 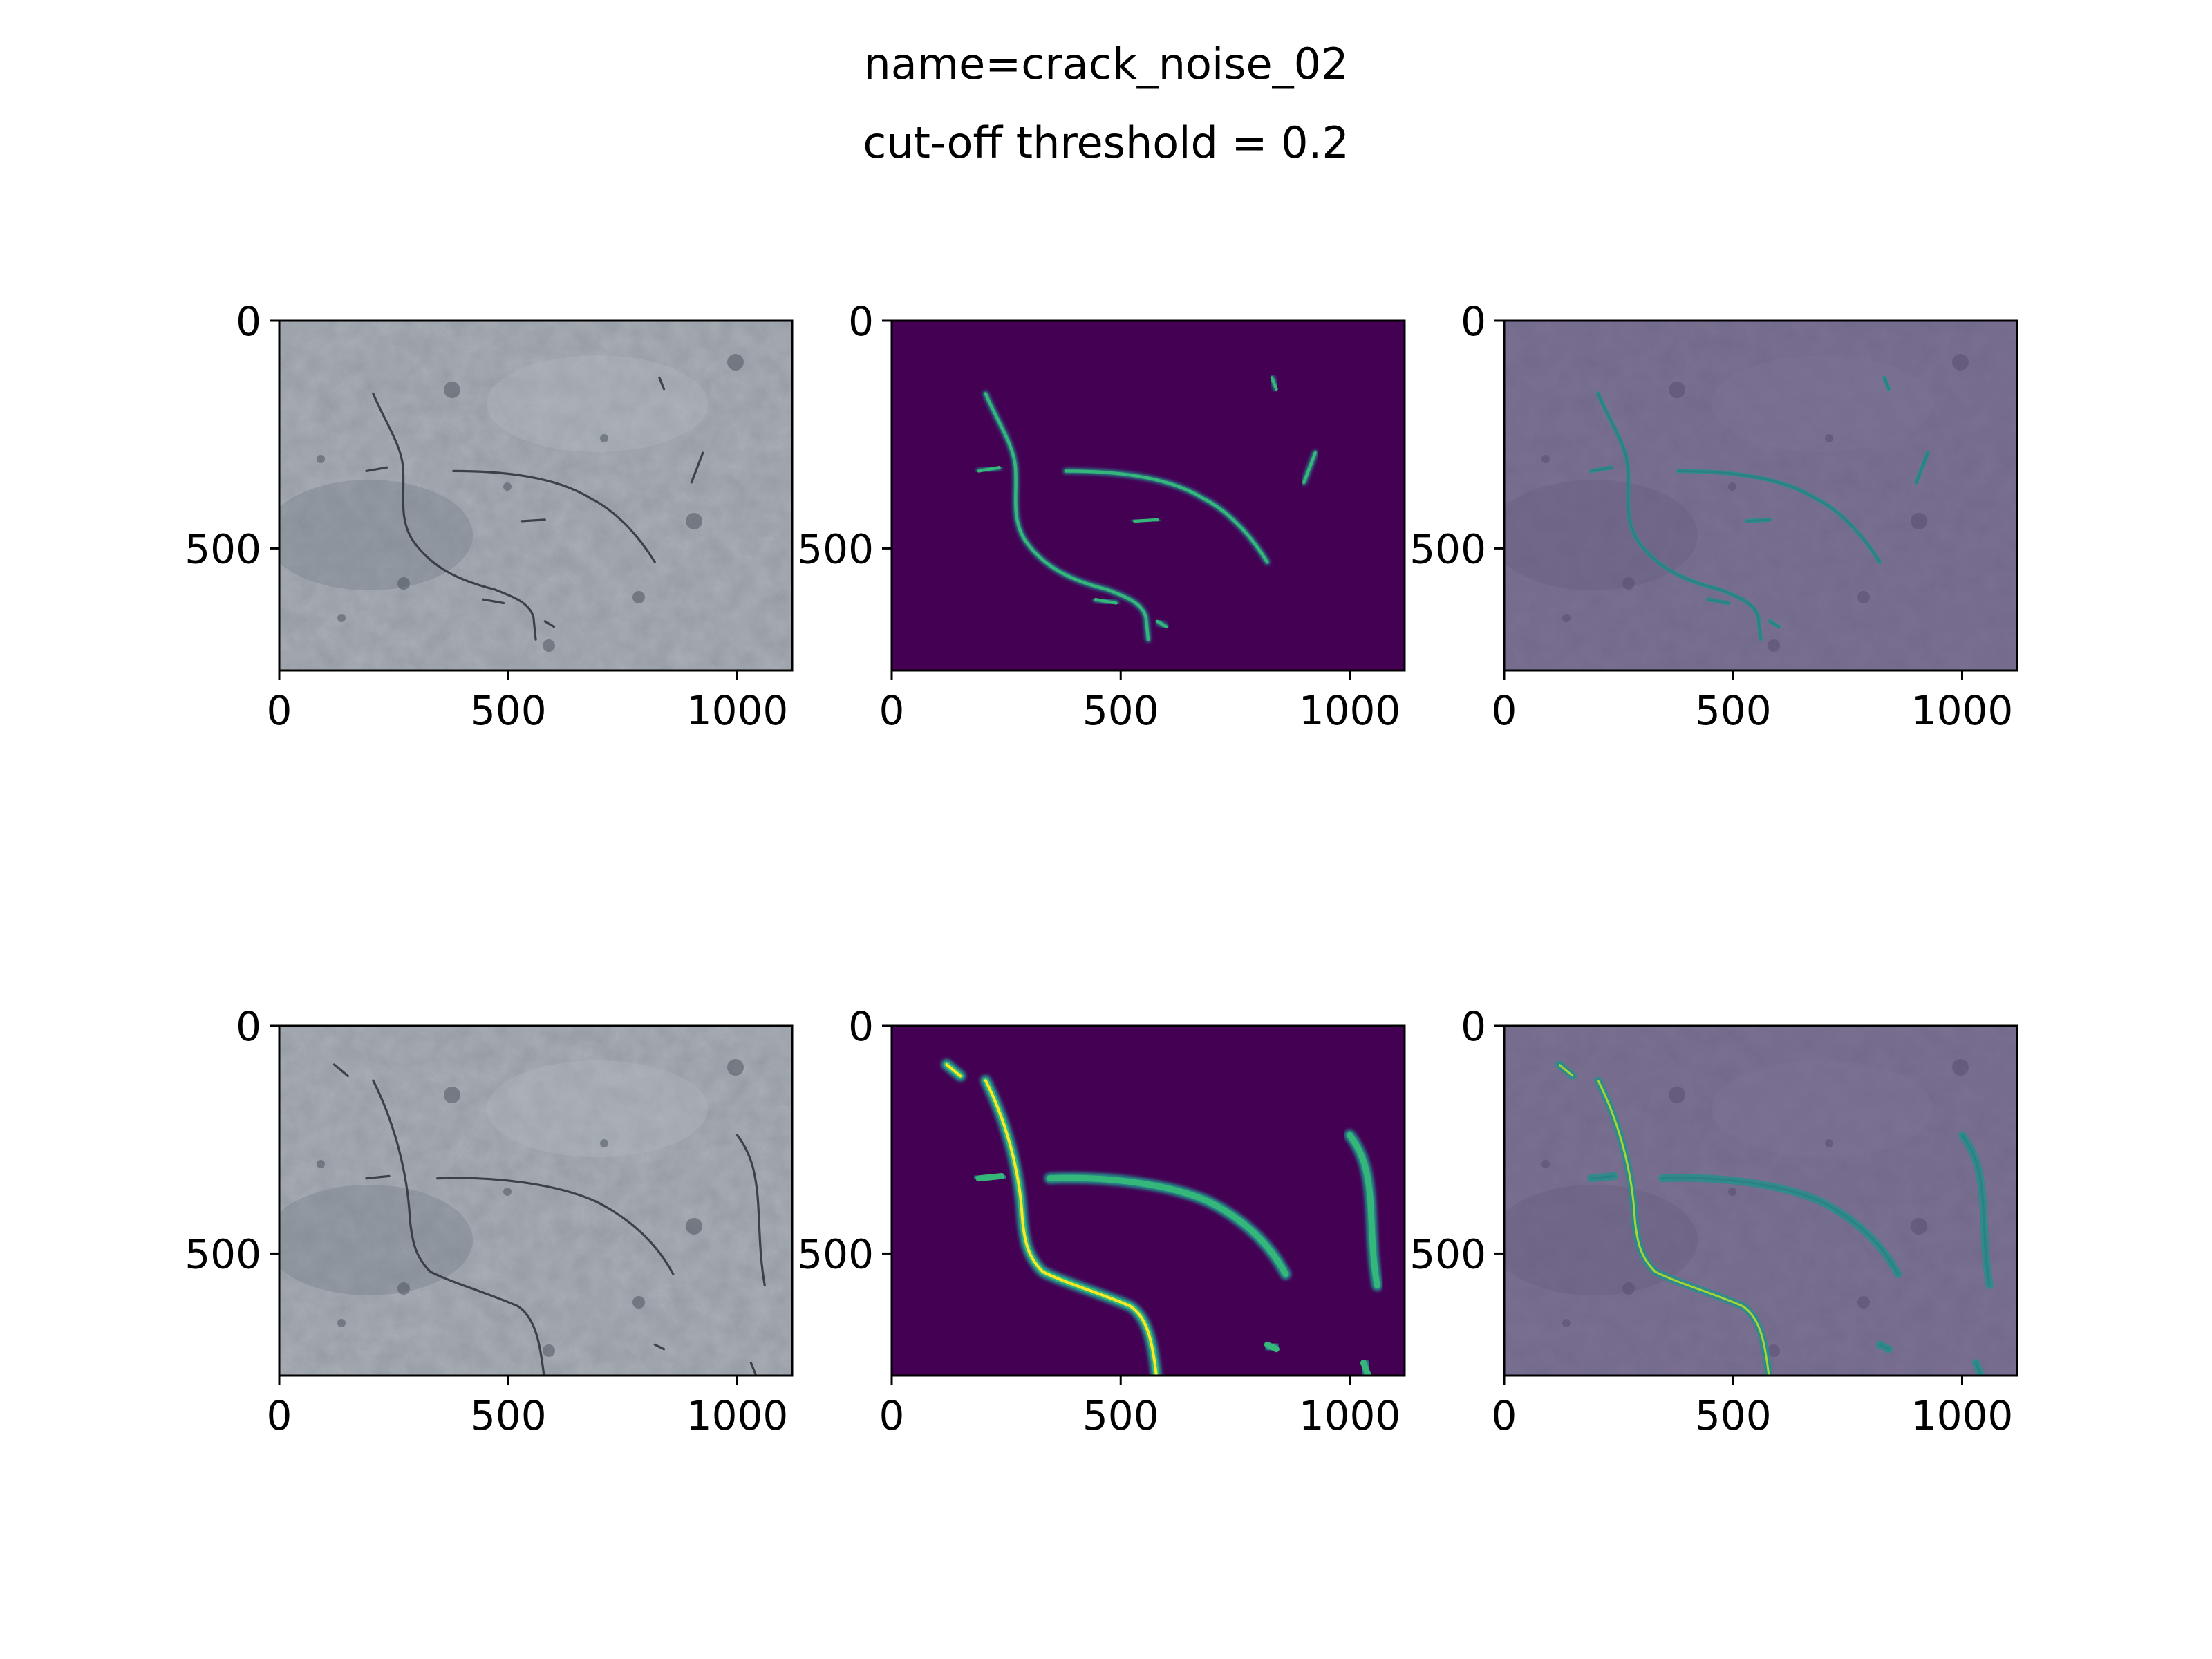 What do you see at coordinates (1106, 143) in the screenshot?
I see `figure-subtitle: cut-off threshold = 0.2` at bounding box center [1106, 143].